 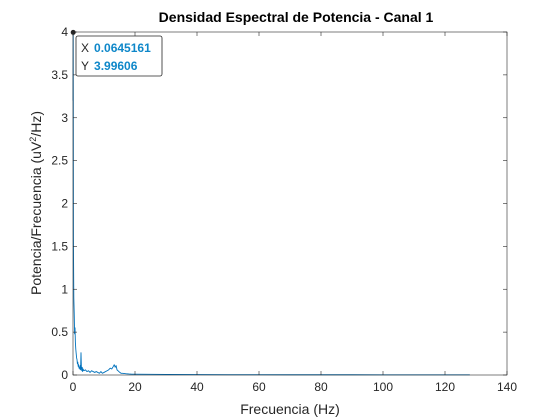 I want to click on y-axis-label-sup: 2, so click(x=33, y=139).